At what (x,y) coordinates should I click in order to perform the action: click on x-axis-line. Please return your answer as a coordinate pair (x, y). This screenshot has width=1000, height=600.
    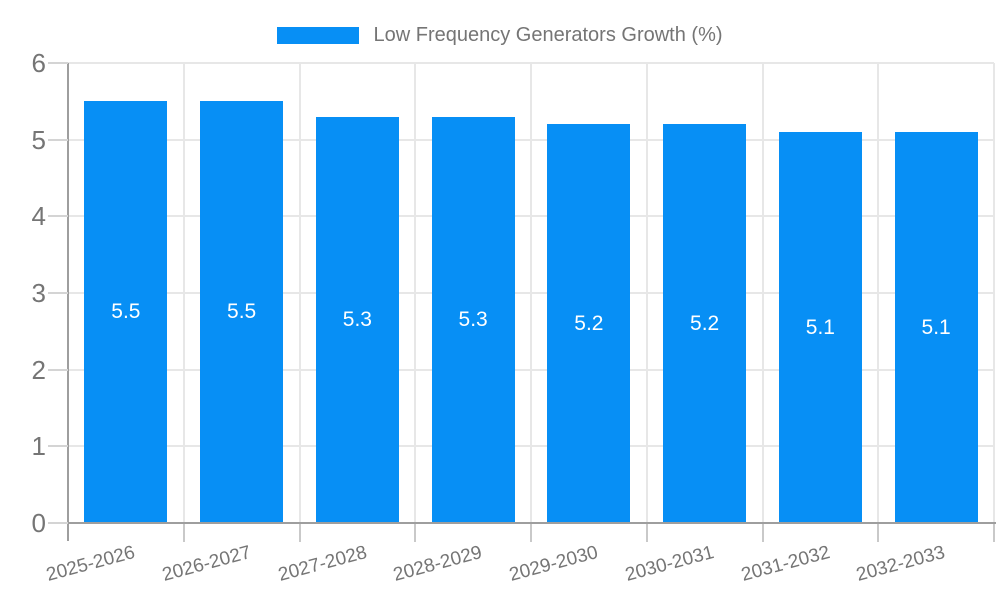
    Looking at the image, I should click on (532, 523).